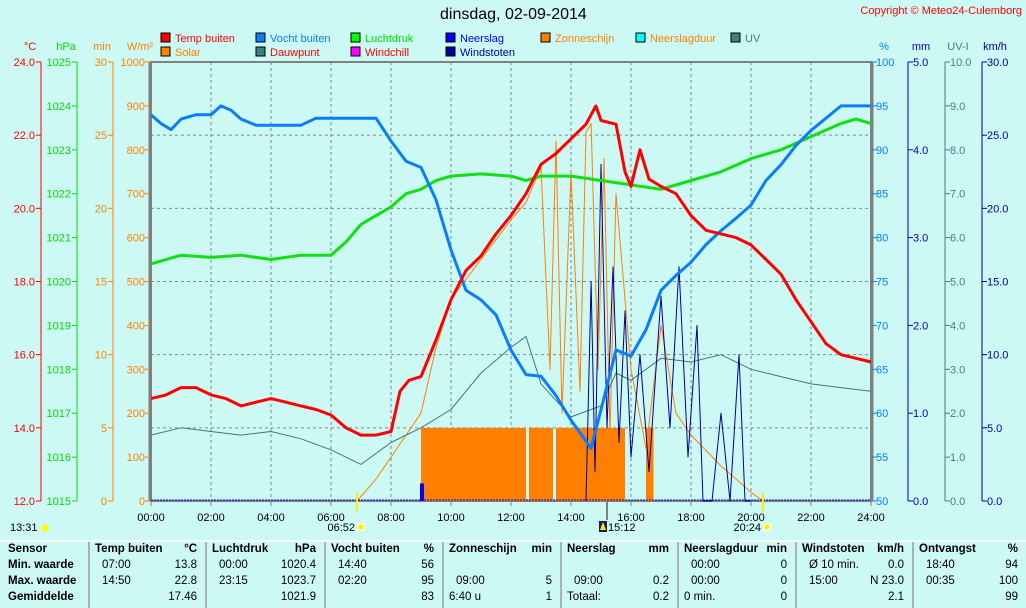 This screenshot has height=608, width=1026. Describe the element at coordinates (957, 195) in the screenshot. I see `axis-tick-label: 7.0` at that location.